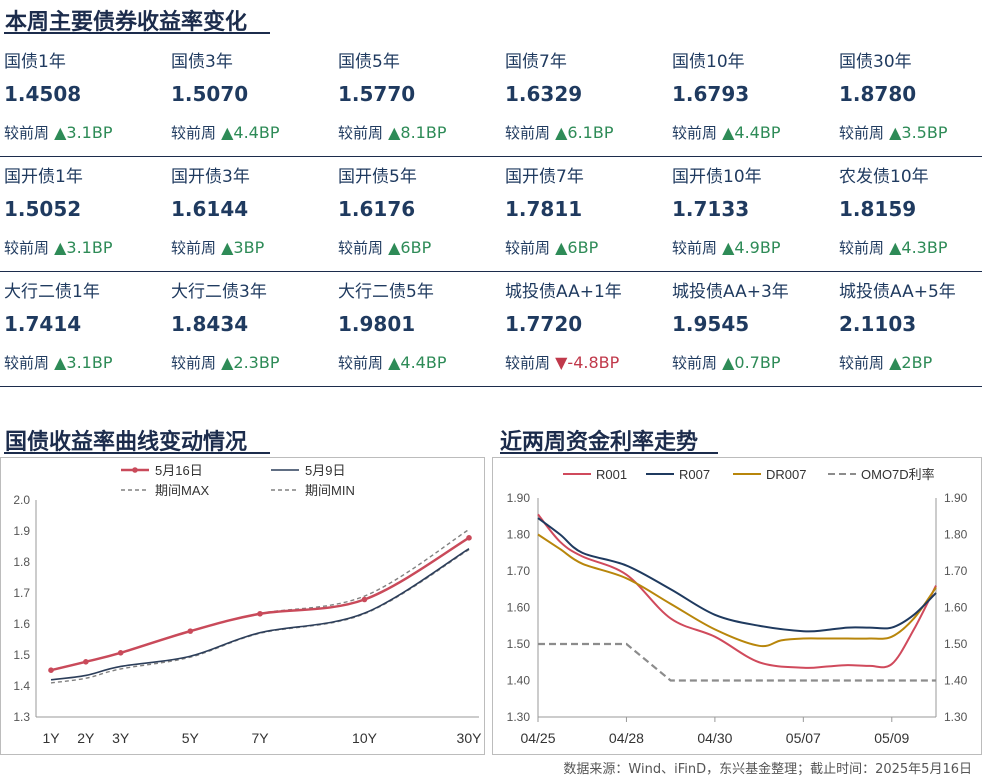  Describe the element at coordinates (51, 738) in the screenshot. I see `x-tick-label: 1Y` at that location.